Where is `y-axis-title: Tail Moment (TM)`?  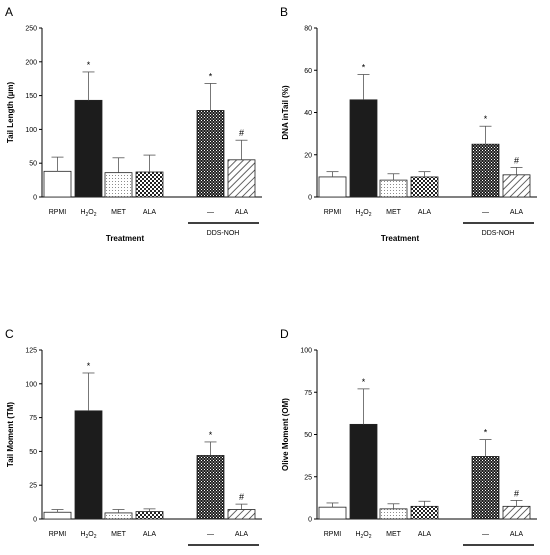 y-axis-title: Tail Moment (TM) is located at coordinates (10, 435).